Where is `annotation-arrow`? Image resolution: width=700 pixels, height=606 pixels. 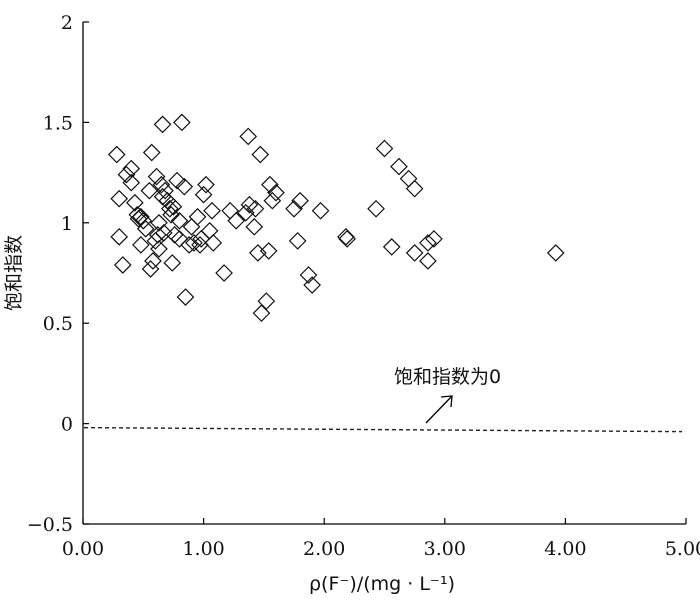
annotation-arrow is located at coordinates (439, 409).